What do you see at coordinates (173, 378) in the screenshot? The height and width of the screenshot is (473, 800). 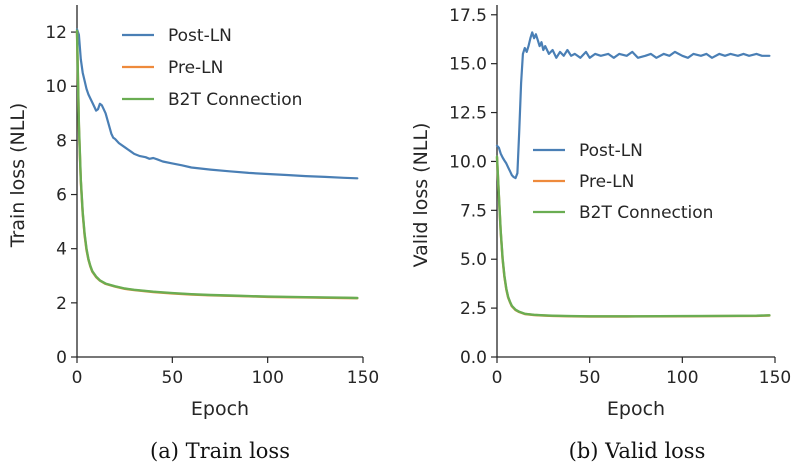 I see `train-x-tick-label: 50` at bounding box center [173, 378].